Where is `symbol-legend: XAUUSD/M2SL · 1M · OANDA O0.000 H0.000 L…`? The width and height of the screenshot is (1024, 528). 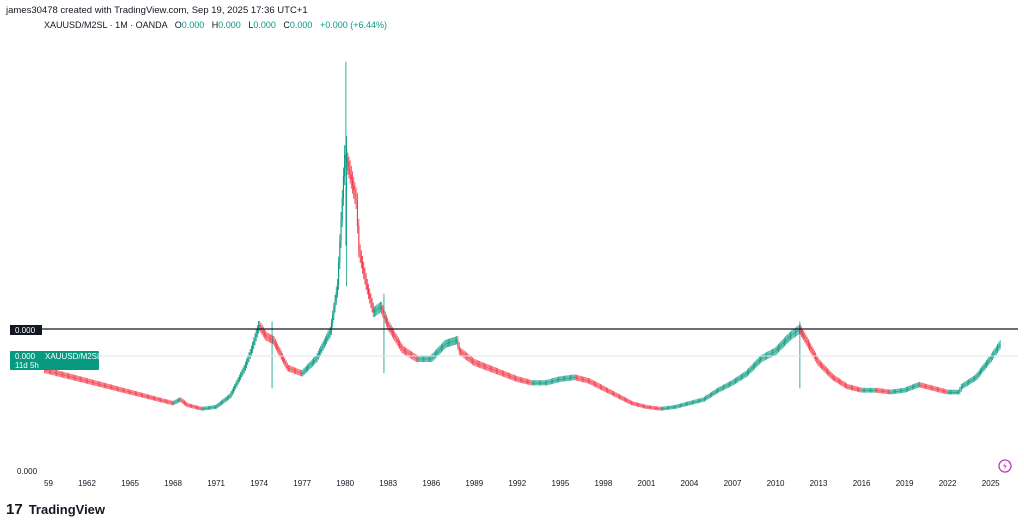
symbol-legend: XAUUSD/M2SL · 1M · OANDA O0.000 H0.000 L… is located at coordinates (215, 25).